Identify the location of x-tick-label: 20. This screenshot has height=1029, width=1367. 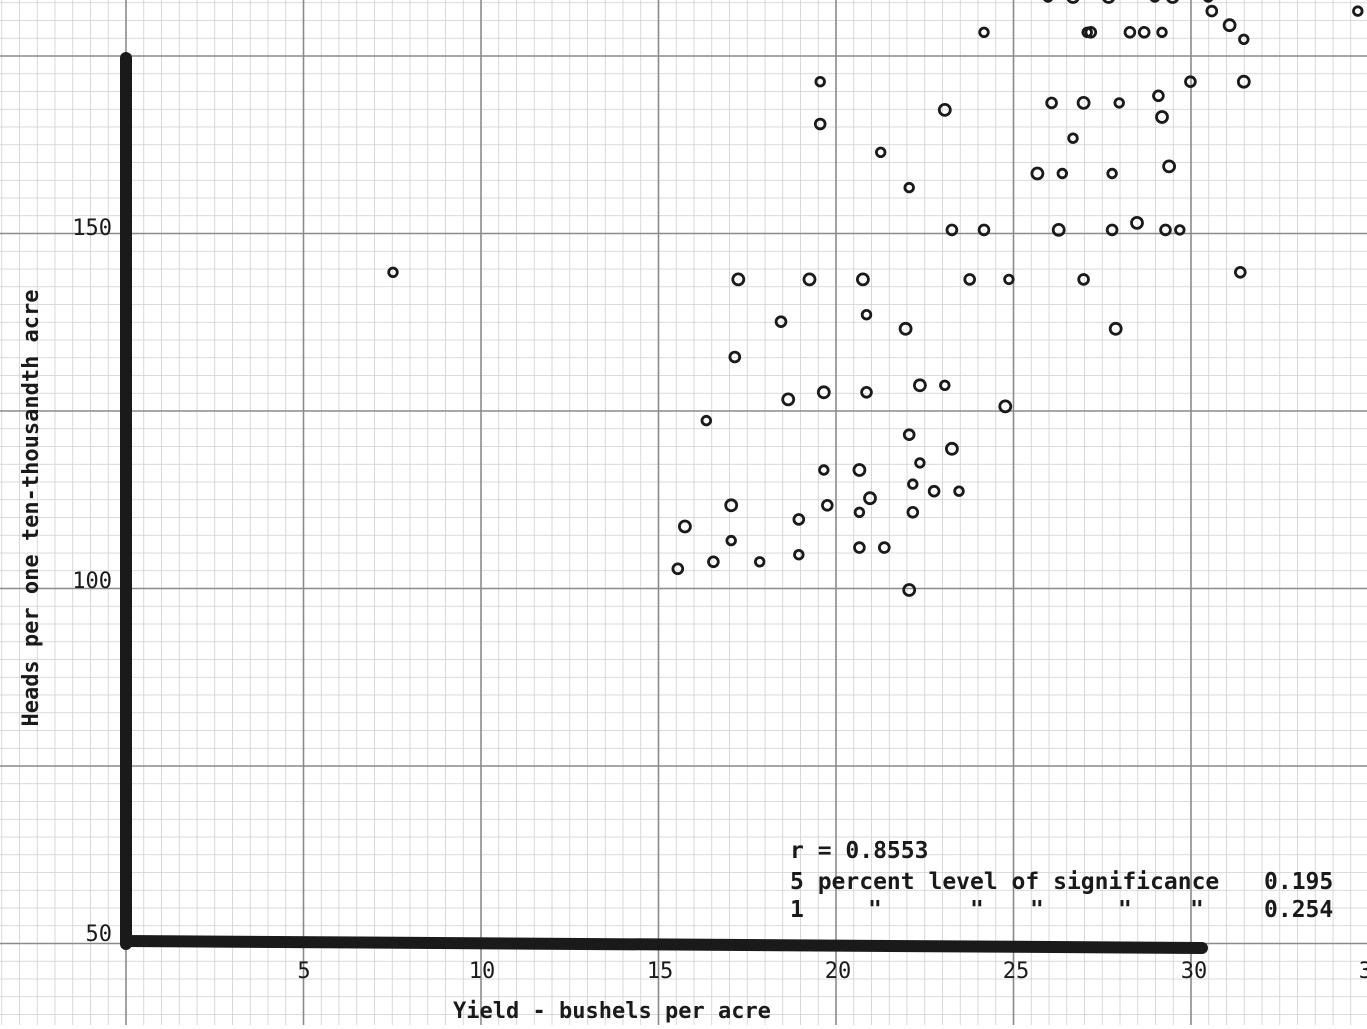
(838, 971).